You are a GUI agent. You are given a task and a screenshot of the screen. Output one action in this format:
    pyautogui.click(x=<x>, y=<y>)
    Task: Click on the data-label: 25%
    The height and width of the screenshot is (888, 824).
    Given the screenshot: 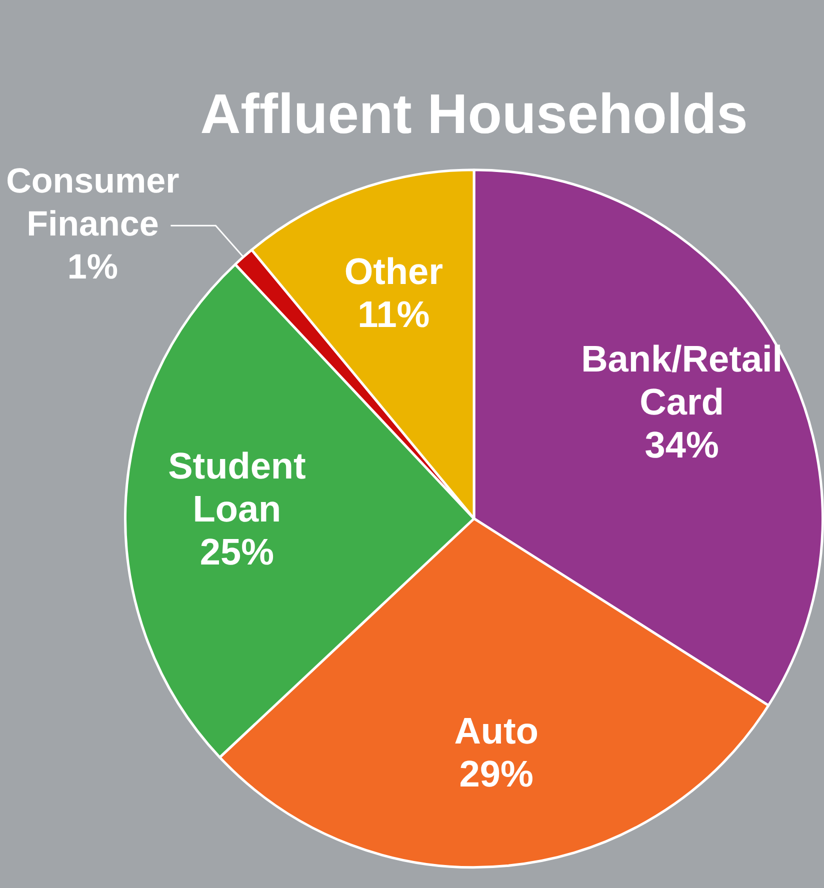 What is the action you would take?
    pyautogui.click(x=237, y=551)
    